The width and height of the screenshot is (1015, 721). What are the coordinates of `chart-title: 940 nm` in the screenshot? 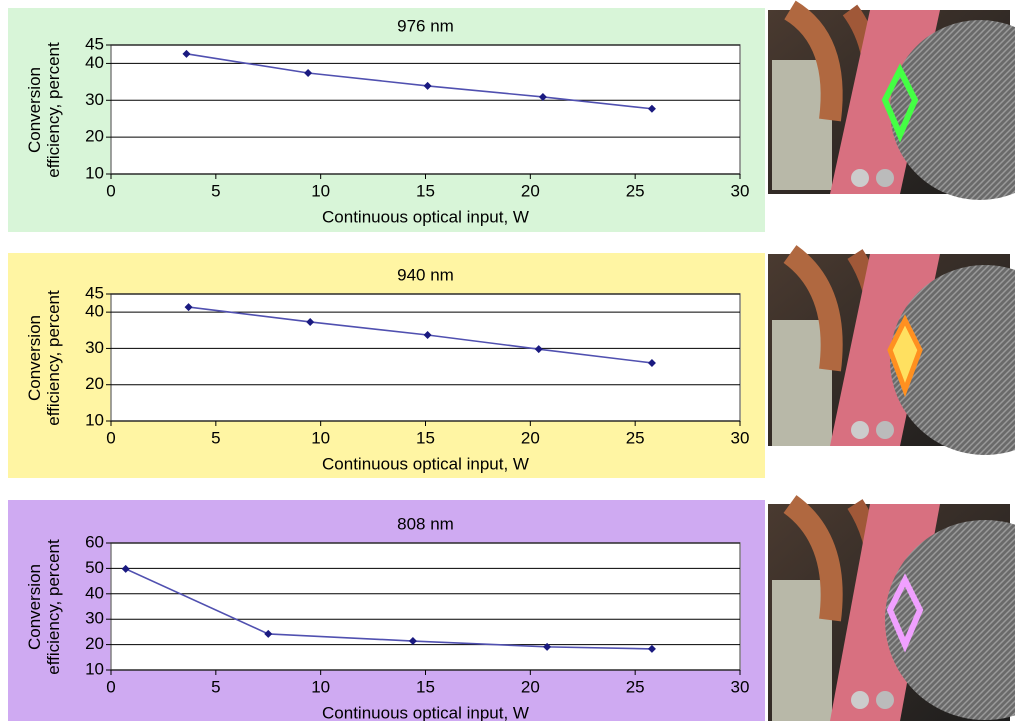 It's located at (425, 274).